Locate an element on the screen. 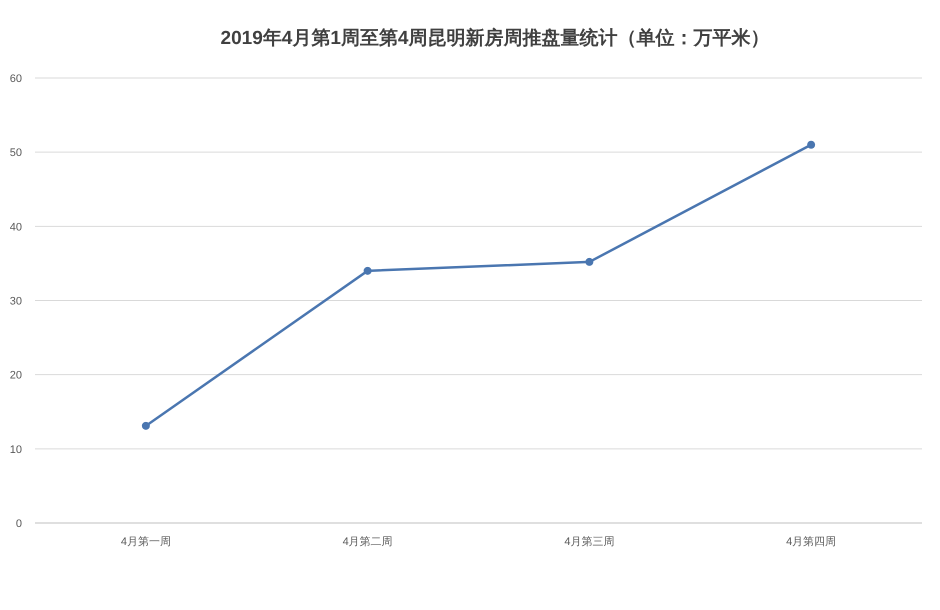  x-tick-label: 4月第三周 is located at coordinates (589, 542).